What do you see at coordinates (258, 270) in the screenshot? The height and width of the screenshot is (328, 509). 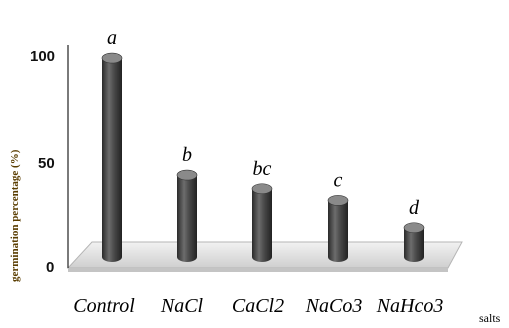 I see `chart-floor-edge` at bounding box center [258, 270].